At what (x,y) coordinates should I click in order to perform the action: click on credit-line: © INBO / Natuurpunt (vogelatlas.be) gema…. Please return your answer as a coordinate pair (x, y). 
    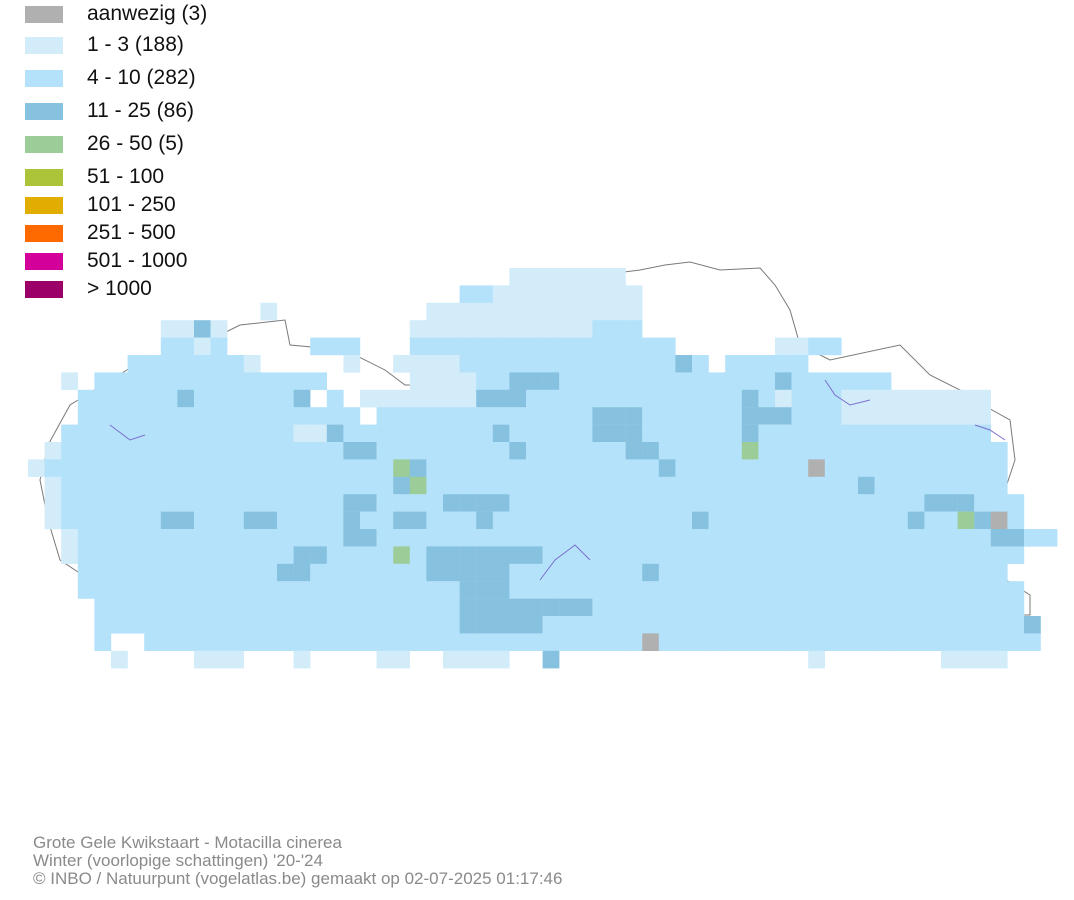
    Looking at the image, I should click on (298, 878).